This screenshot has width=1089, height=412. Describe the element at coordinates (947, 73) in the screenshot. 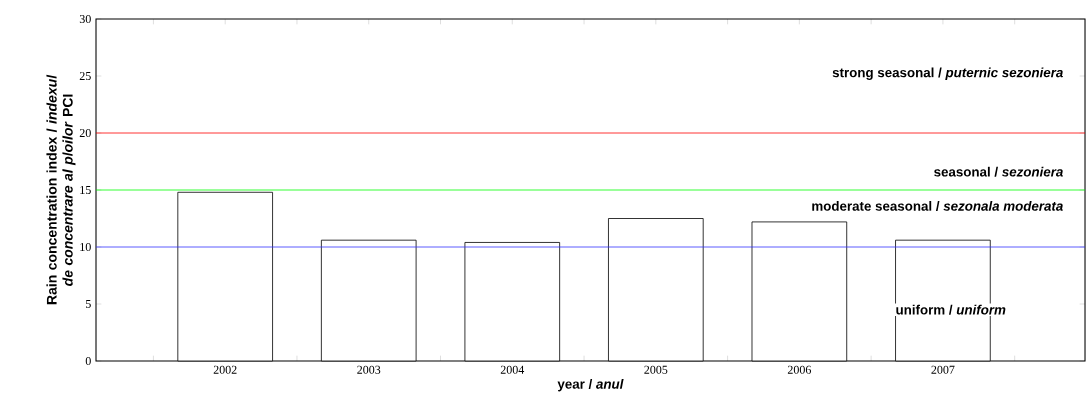

I see `annotation: strong seasonal / puternic sezoniera` at that location.